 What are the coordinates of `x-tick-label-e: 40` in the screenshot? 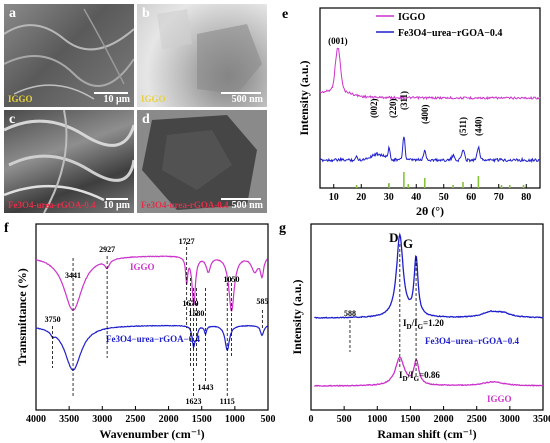 It's located at (416, 197).